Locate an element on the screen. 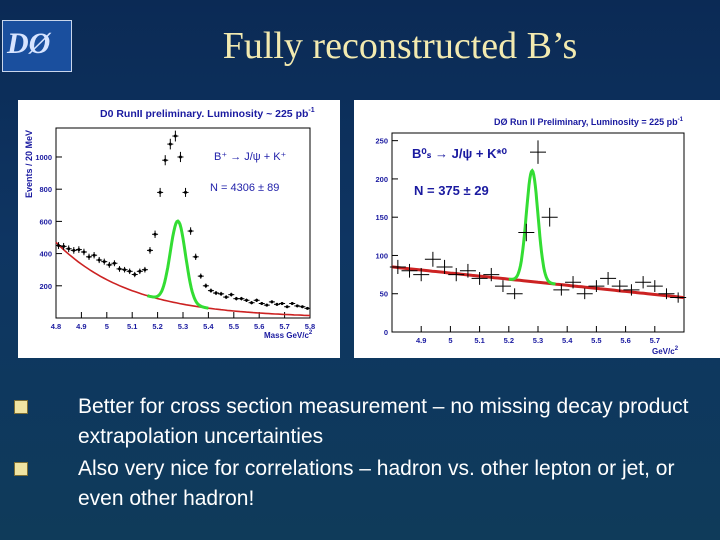 This screenshot has height=540, width=720. x-tick-label: 5.8 is located at coordinates (310, 326).